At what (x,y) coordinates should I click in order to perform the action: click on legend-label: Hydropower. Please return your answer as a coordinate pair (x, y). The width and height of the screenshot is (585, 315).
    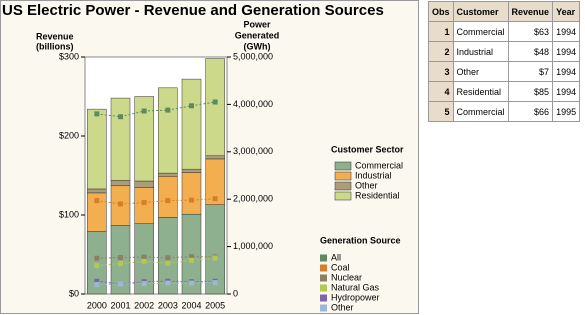
    Looking at the image, I should click on (355, 297).